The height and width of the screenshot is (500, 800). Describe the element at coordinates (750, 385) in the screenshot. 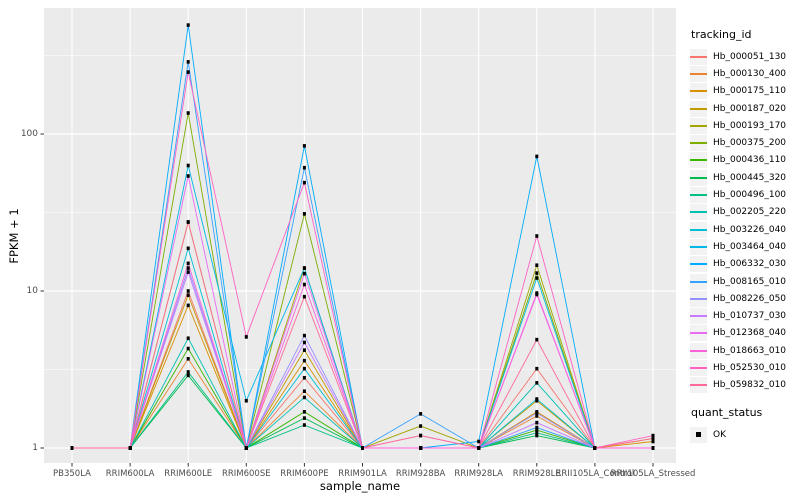

I see `legend-item-label: Hb_059832_010` at that location.